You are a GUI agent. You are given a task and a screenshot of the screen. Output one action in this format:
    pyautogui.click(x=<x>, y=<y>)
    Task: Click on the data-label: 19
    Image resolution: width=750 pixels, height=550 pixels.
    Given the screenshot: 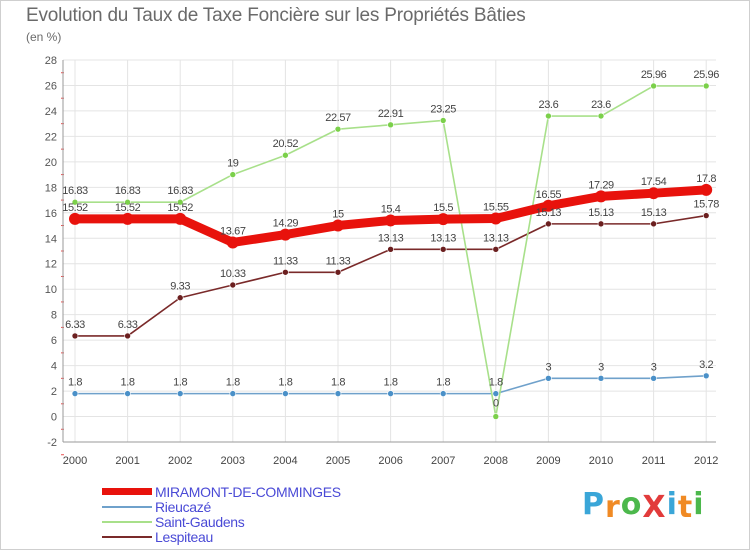 What is the action you would take?
    pyautogui.click(x=233, y=164)
    